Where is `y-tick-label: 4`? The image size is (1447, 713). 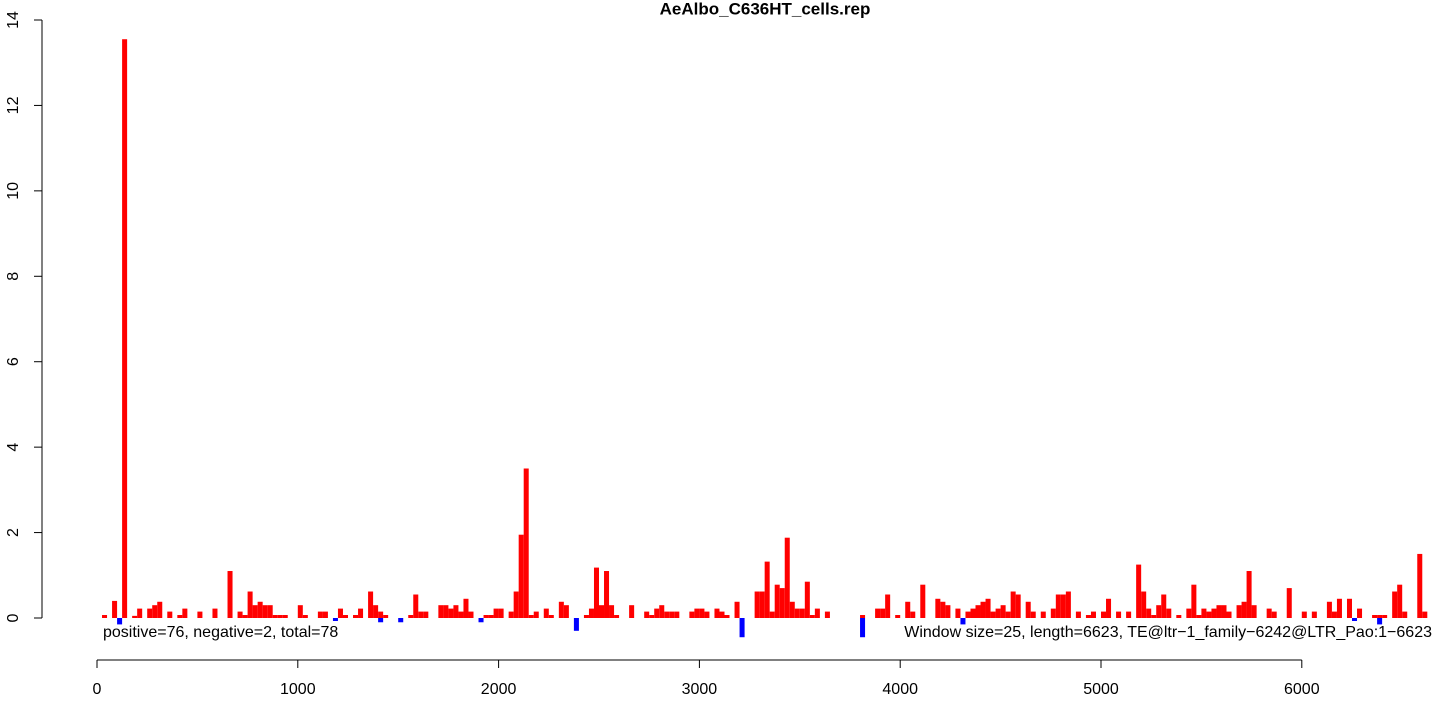
y-tick-label: 4 is located at coordinates (13, 447).